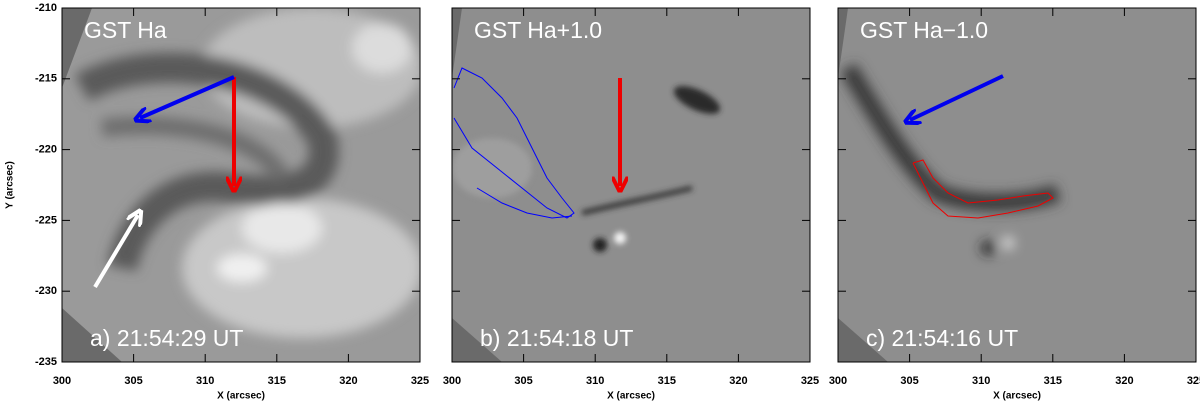 The image size is (1200, 403). What do you see at coordinates (10, 185) in the screenshot?
I see `y-axis-label: Y (arcsec)` at bounding box center [10, 185].